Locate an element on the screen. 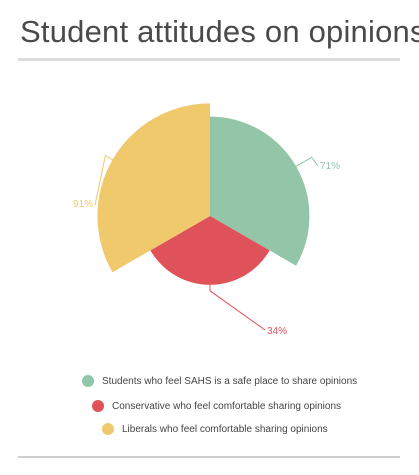 Image resolution: width=419 pixels, height=475 pixels. title-divider is located at coordinates (209, 59).